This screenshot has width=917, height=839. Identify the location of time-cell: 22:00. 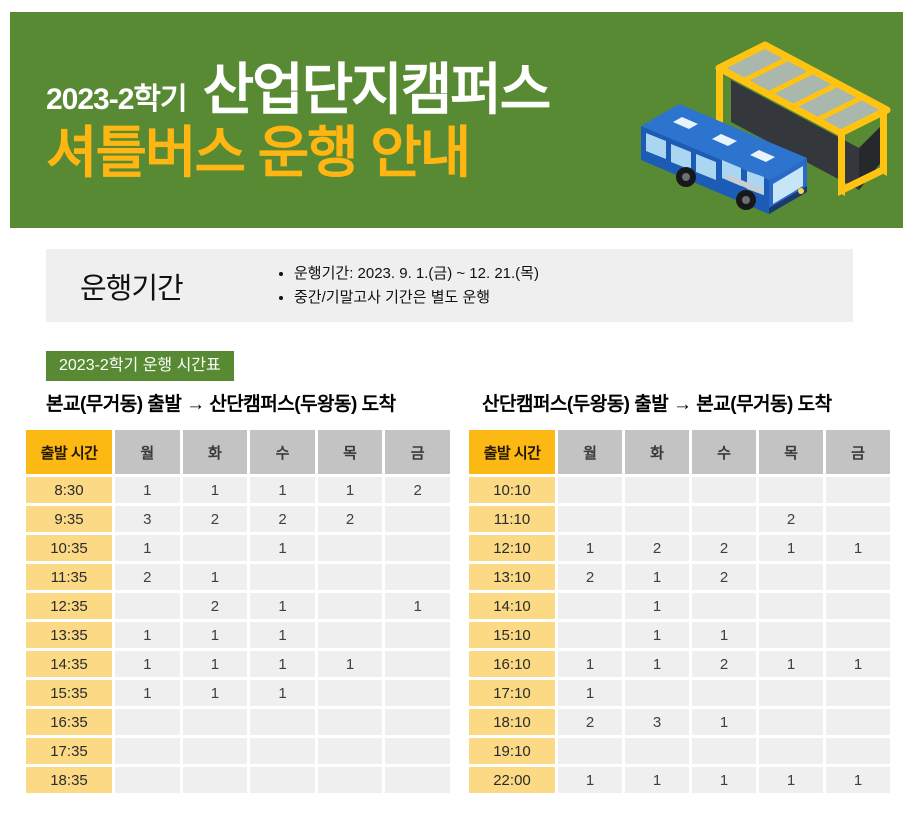
(512, 780).